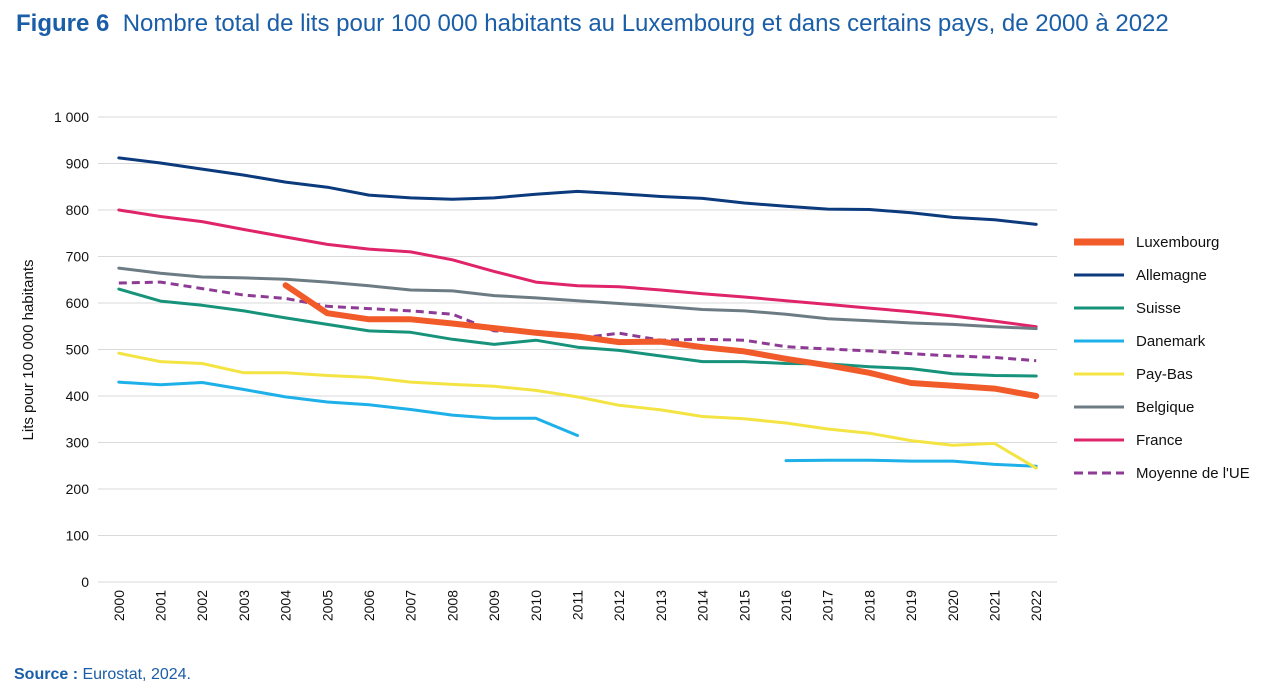 This screenshot has height=697, width=1280. I want to click on legend-label: Pay-Bas, so click(1164, 374).